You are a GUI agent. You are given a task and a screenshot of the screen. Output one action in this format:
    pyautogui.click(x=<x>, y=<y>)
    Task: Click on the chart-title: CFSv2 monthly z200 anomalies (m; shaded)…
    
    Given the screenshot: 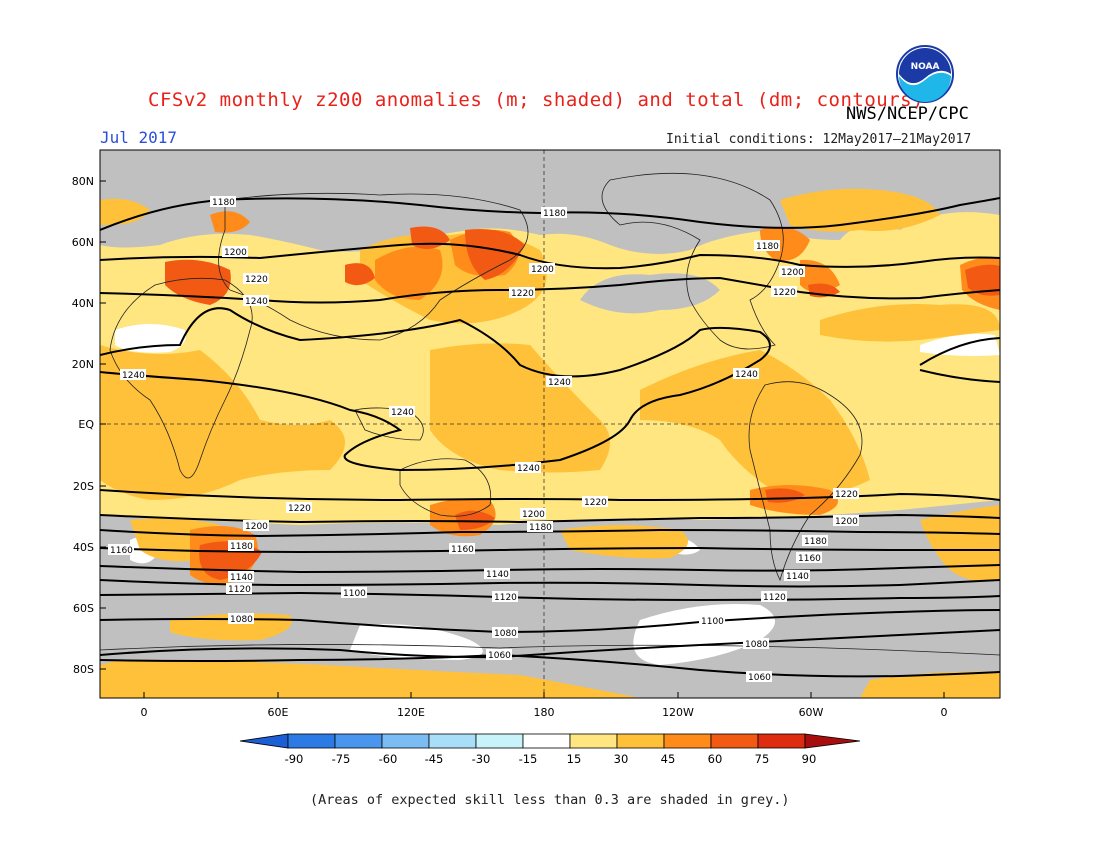 What is the action you would take?
    pyautogui.click(x=536, y=100)
    